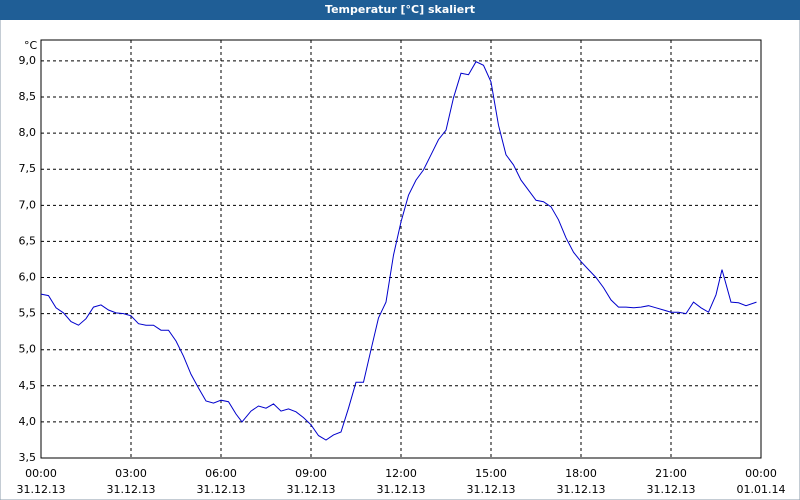 This screenshot has height=500, width=800. Describe the element at coordinates (28, 96) in the screenshot. I see `y-tick-label: 8,5` at that location.